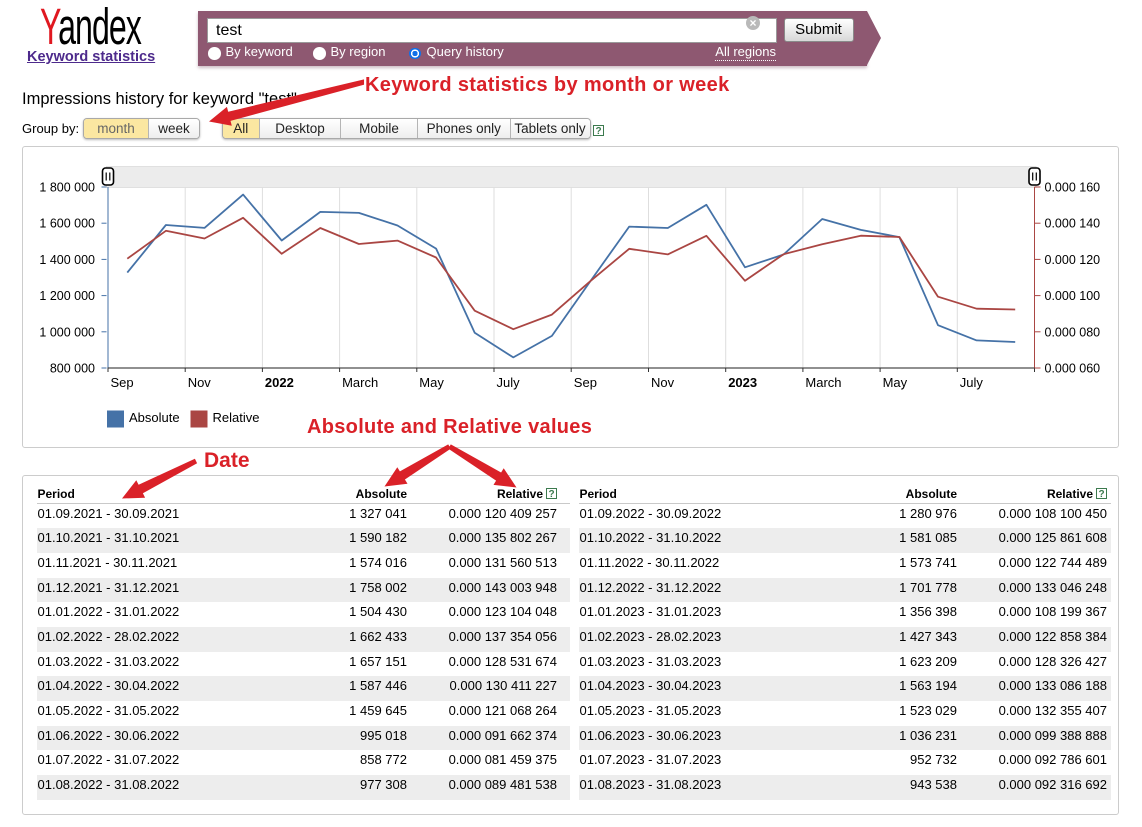 This screenshot has height=827, width=1142. What do you see at coordinates (1072, 332) in the screenshot?
I see `svg-text: 0.000 080` at bounding box center [1072, 332].